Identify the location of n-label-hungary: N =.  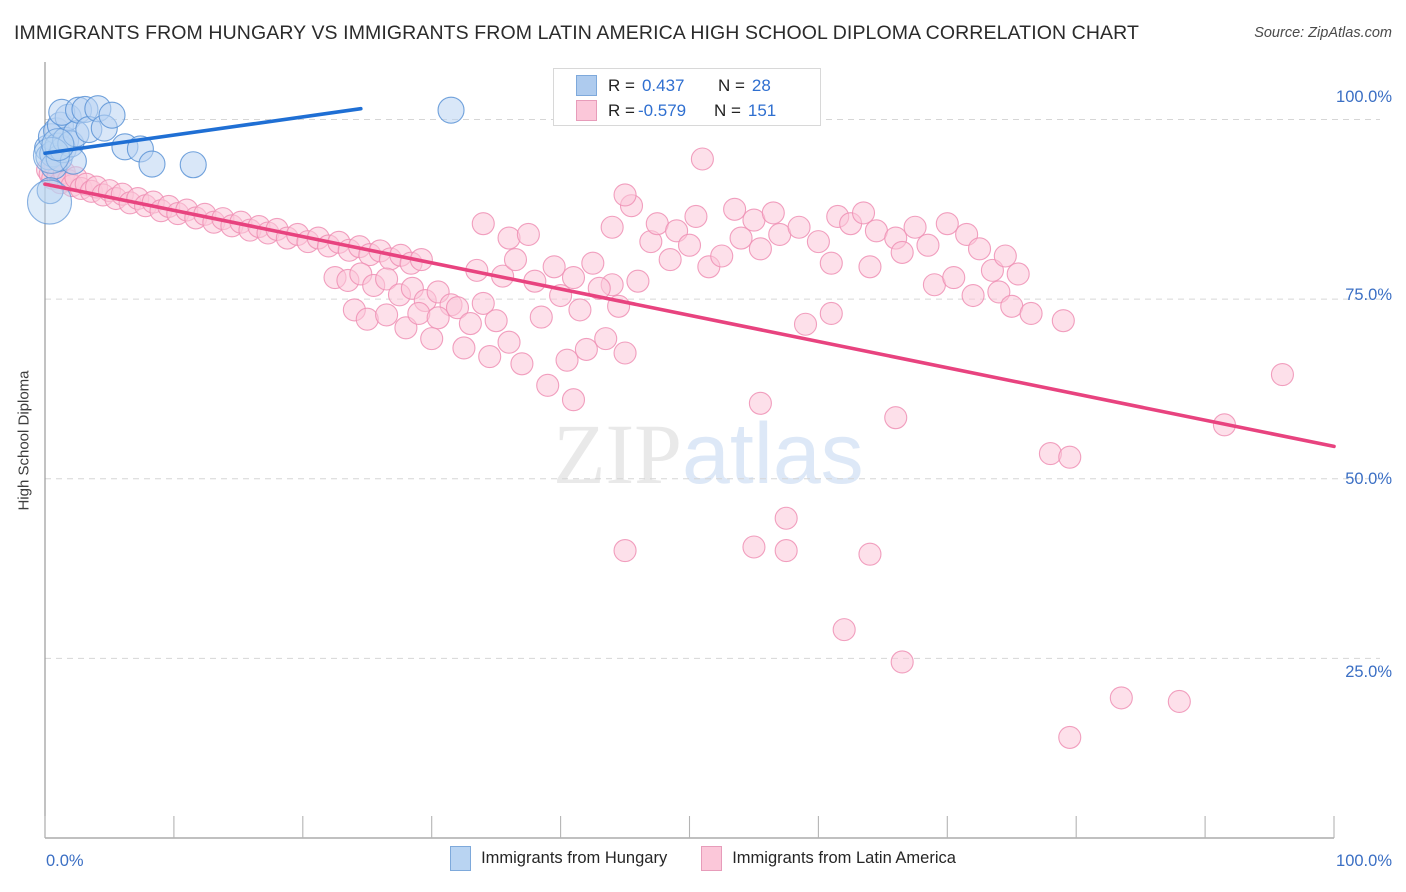
(731, 85).